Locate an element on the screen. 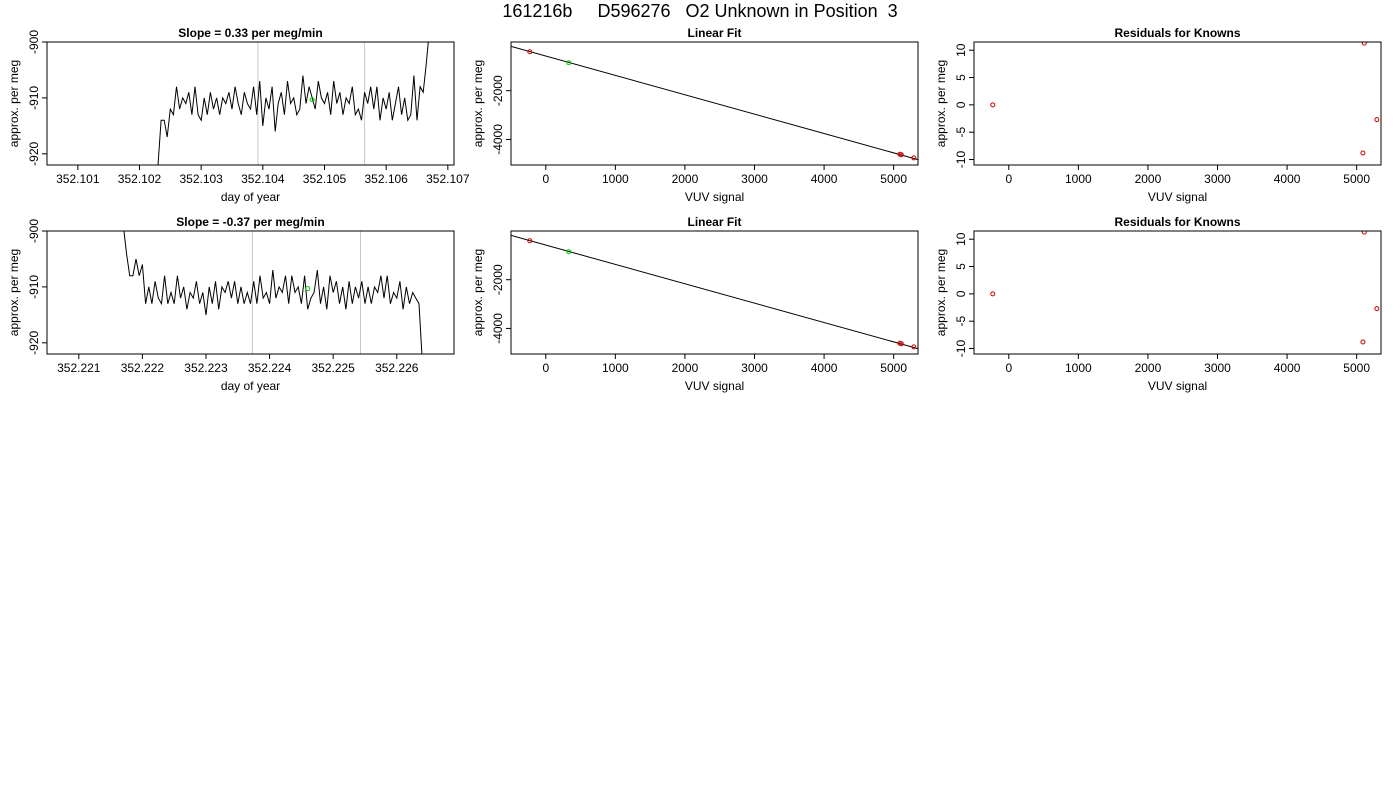 This screenshot has height=800, width=1400. x-tick-label: 352.101 is located at coordinates (78, 179).